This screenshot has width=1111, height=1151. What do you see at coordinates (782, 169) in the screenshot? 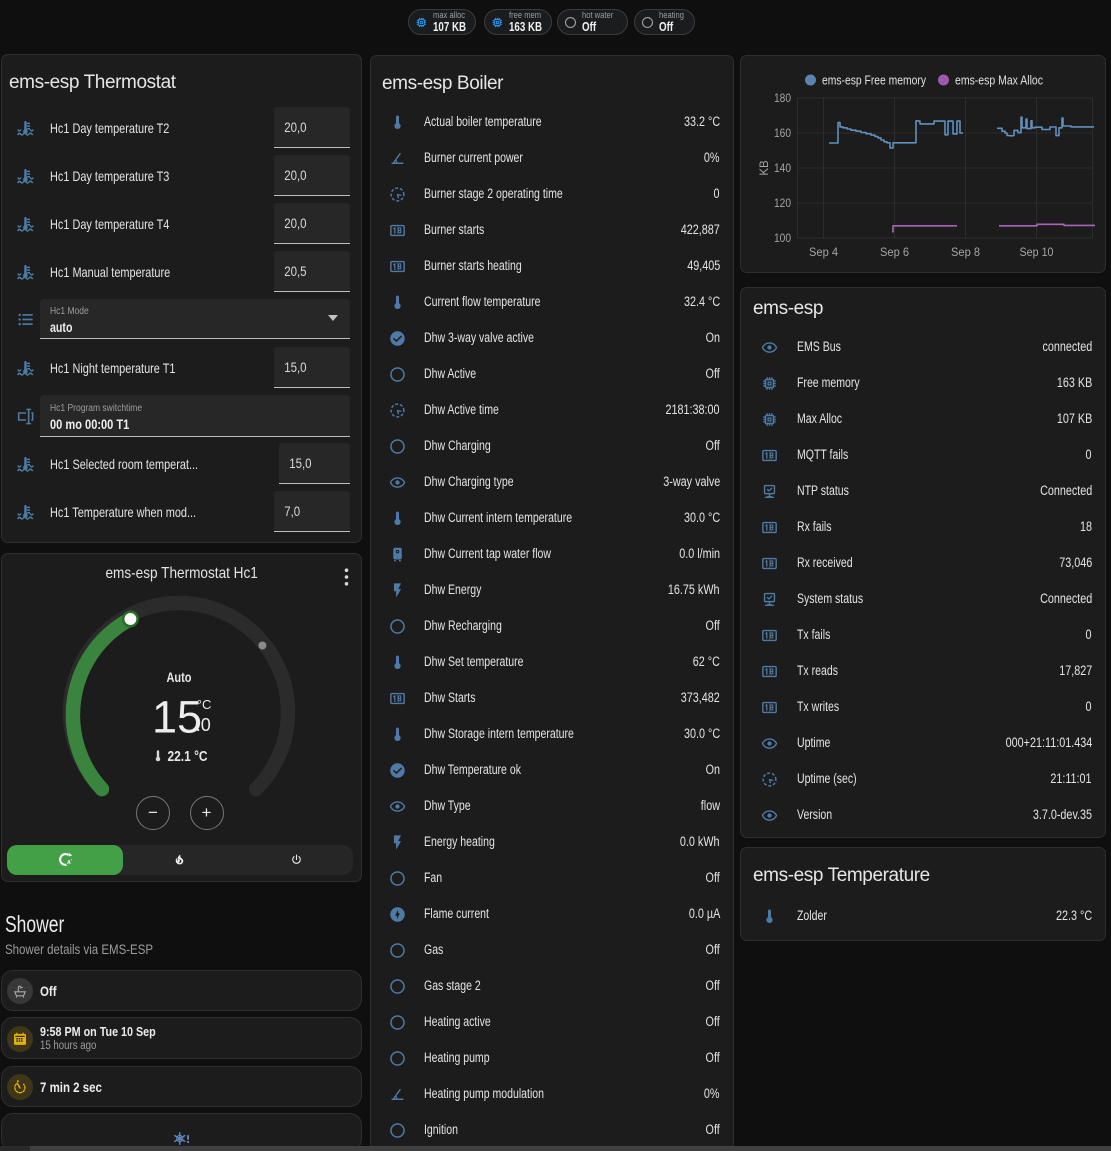
I see `svg-text: 140` at bounding box center [782, 169].